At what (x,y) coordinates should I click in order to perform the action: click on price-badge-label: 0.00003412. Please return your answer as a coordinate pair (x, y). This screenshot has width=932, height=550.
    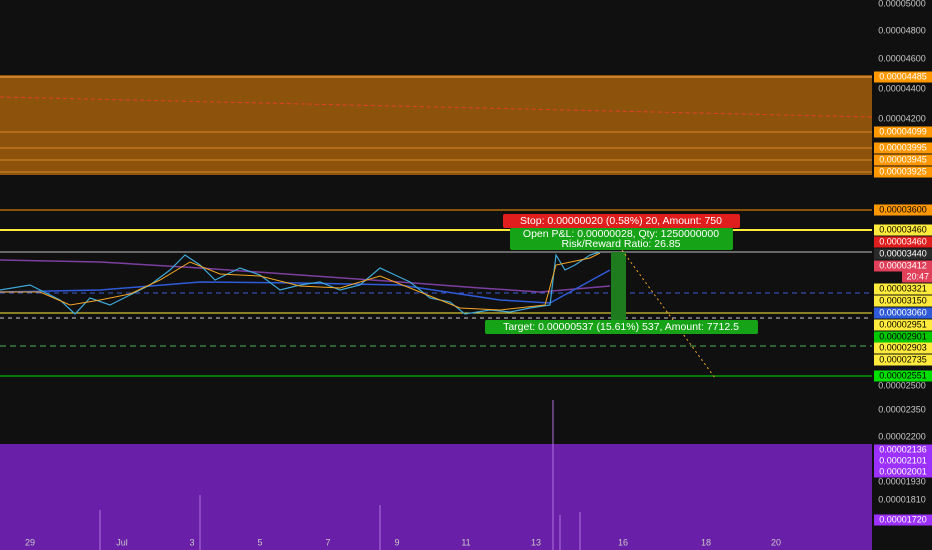
    Looking at the image, I should click on (903, 265).